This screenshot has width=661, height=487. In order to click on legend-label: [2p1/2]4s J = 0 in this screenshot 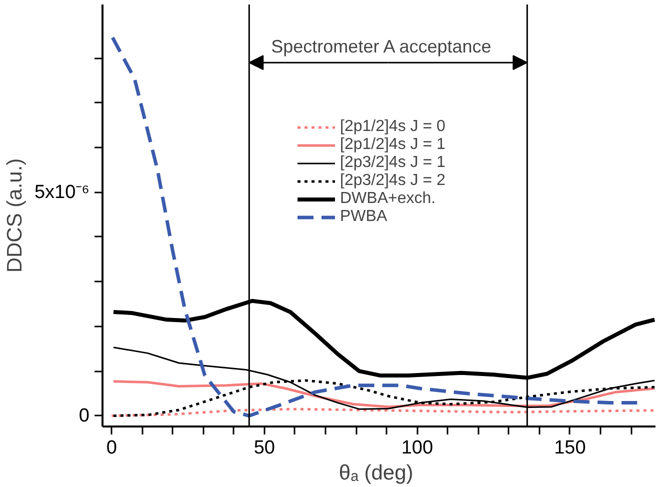, I will do `click(393, 127)`.